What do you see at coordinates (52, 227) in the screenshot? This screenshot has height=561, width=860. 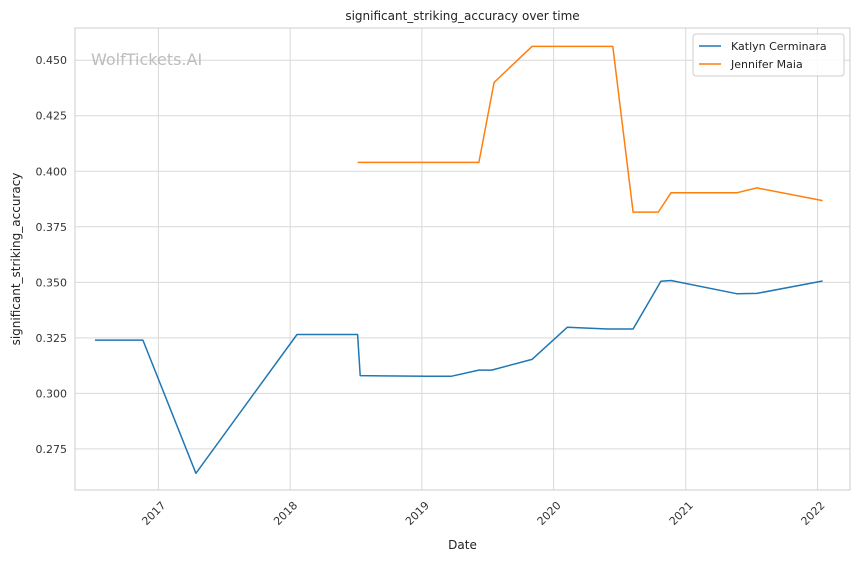 I see `y-tick-label: 0.375` at bounding box center [52, 227].